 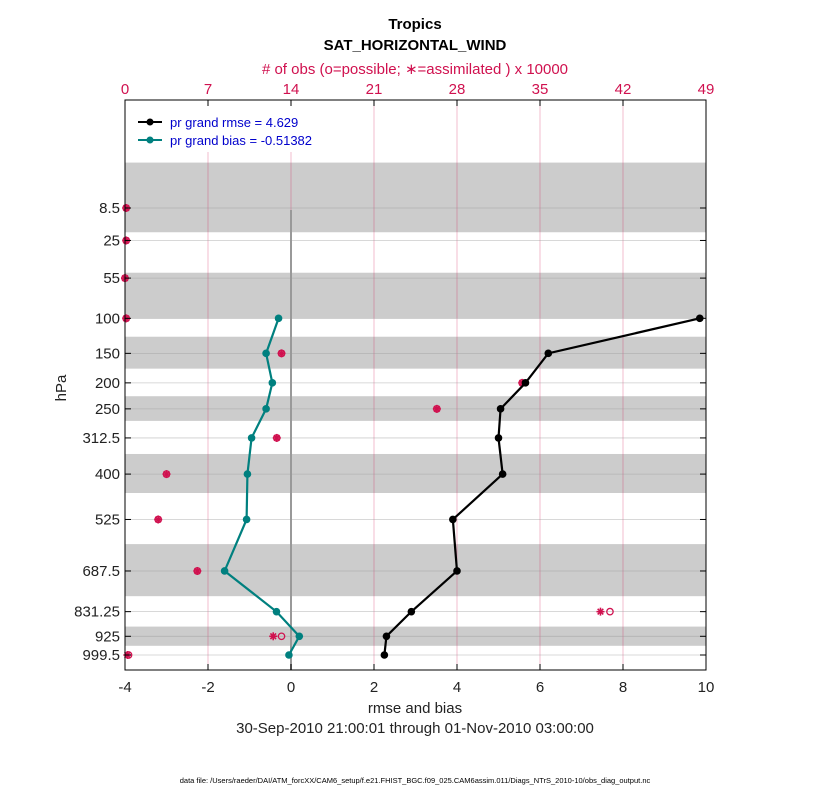 I want to click on legend-bias-marker, so click(x=150, y=140).